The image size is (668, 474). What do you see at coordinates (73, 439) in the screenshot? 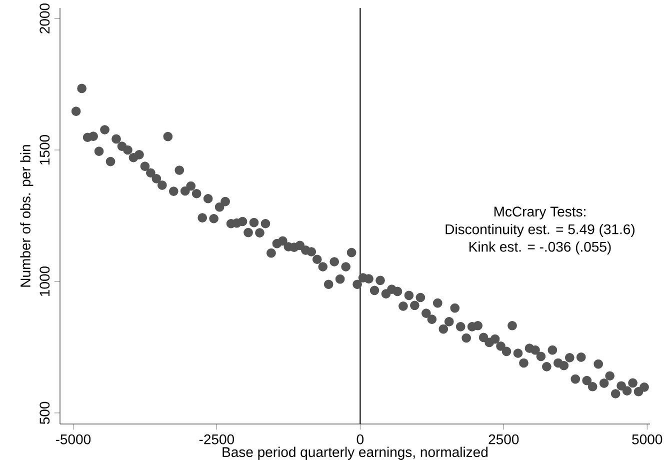
I see `x-tick-label: -5000` at bounding box center [73, 439].